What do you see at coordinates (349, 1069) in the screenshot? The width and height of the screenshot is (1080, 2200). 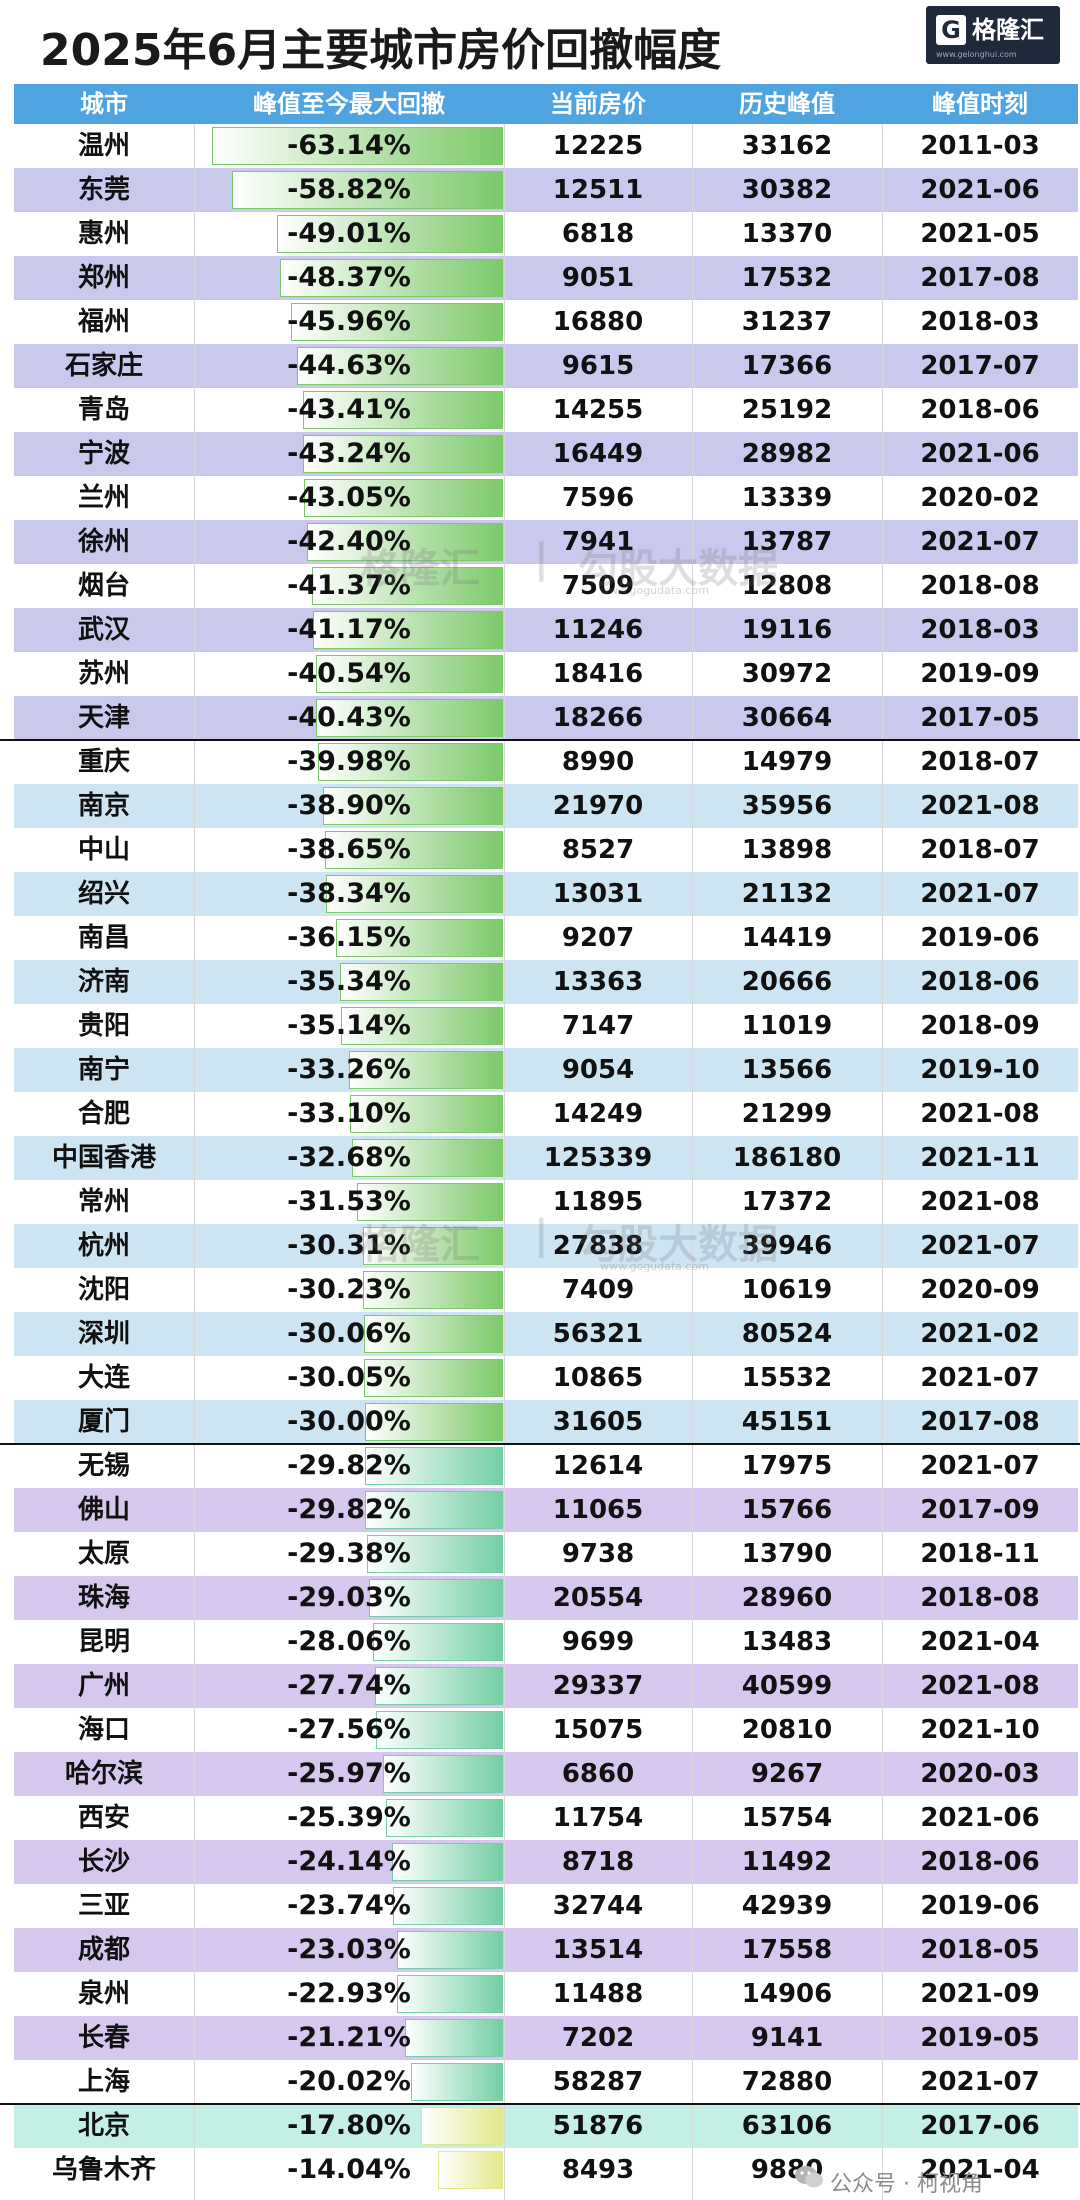 I see `drawdown-label: -33.26%` at bounding box center [349, 1069].